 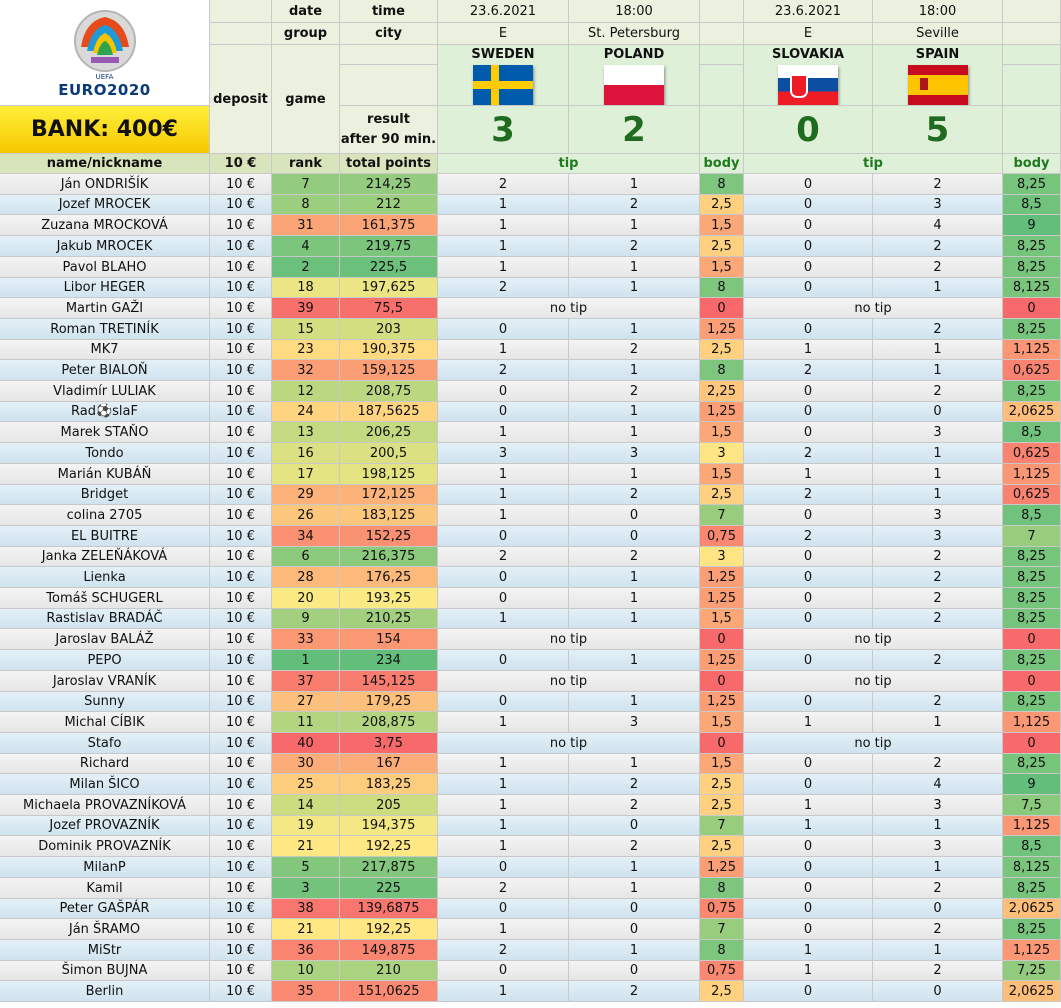 What do you see at coordinates (389, 764) in the screenshot?
I see `player-total-points: 167` at bounding box center [389, 764].